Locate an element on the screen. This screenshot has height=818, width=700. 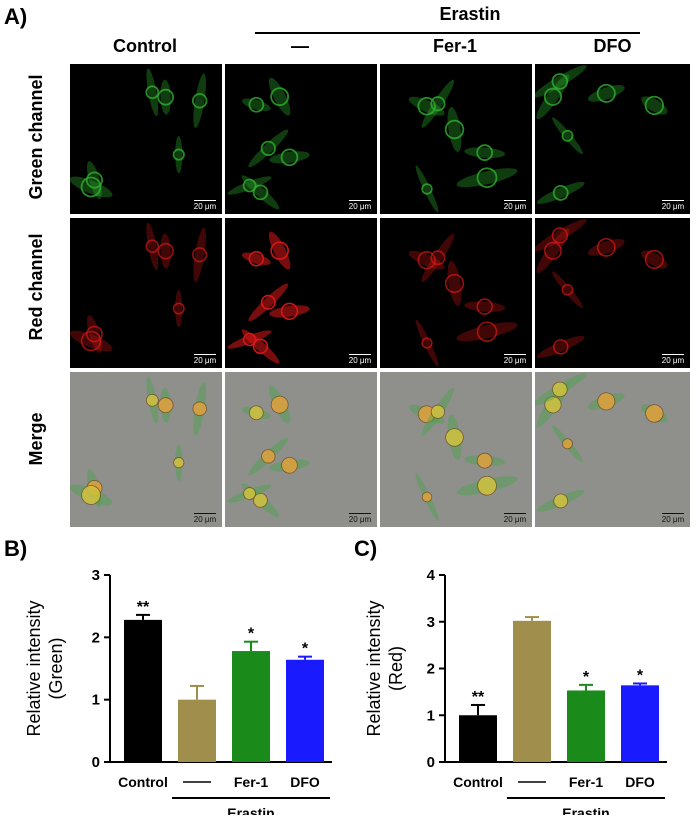
row-label-red: Red channel is located at coordinates (36, 287).